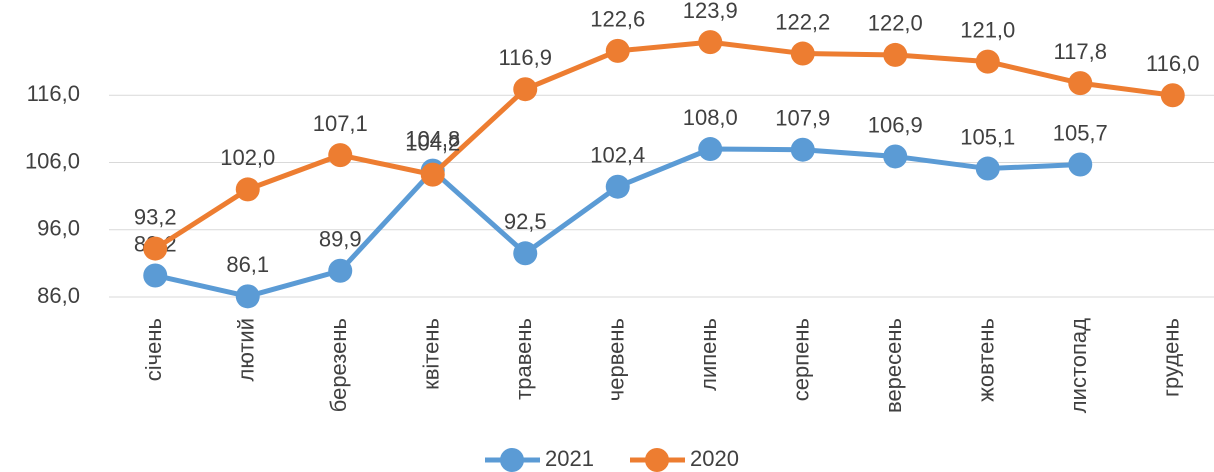 The width and height of the screenshot is (1214, 472). Describe the element at coordinates (247, 157) in the screenshot. I see `data-label: 102,0` at that location.